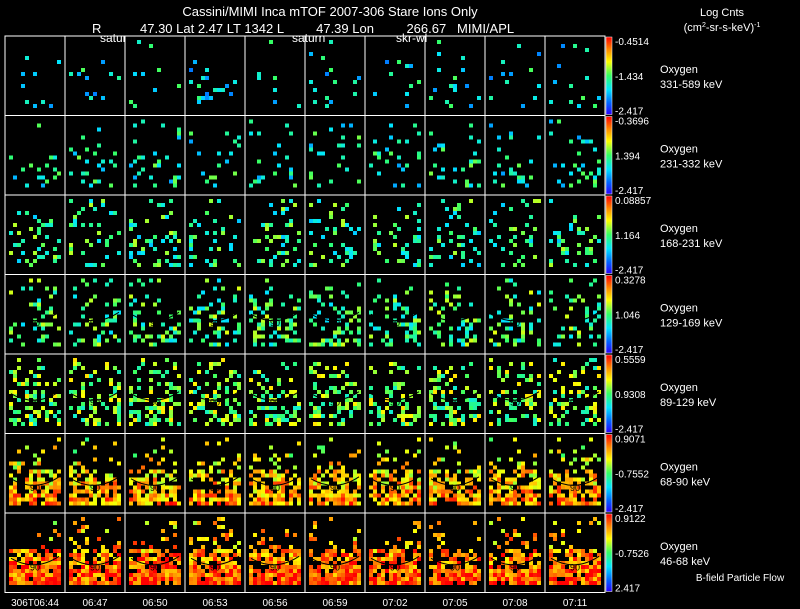  Describe the element at coordinates (629, 112) in the screenshot. I see `colorbar-min-label: -2.417` at that location.